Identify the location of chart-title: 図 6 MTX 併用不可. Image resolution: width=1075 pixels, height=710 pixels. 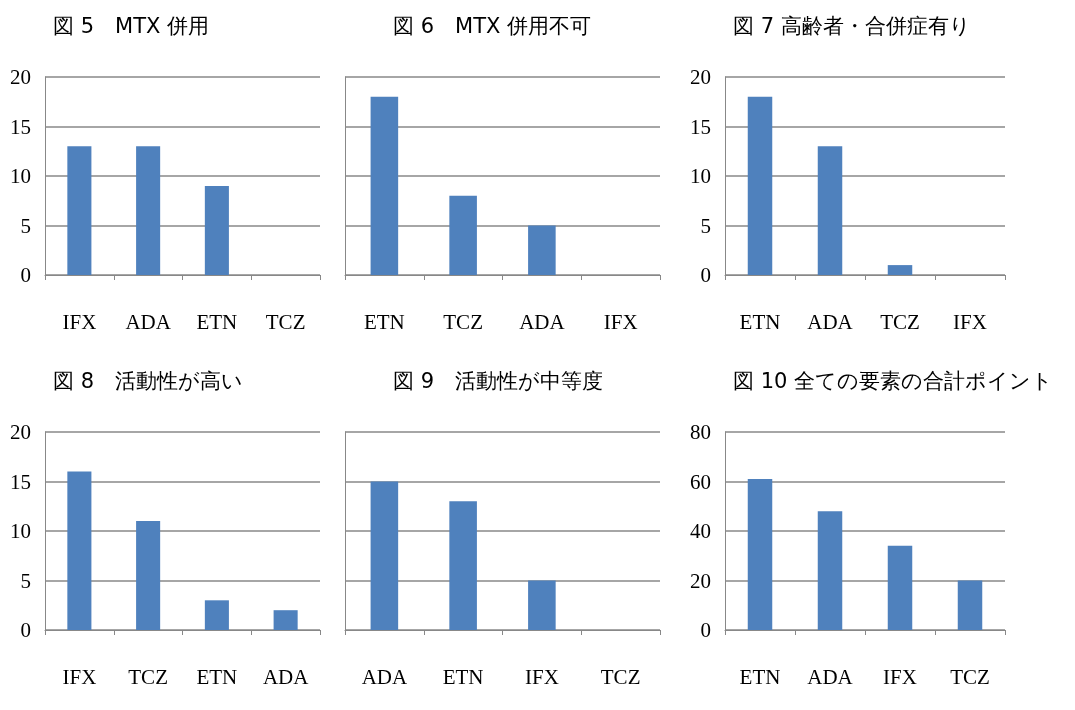
(492, 25).